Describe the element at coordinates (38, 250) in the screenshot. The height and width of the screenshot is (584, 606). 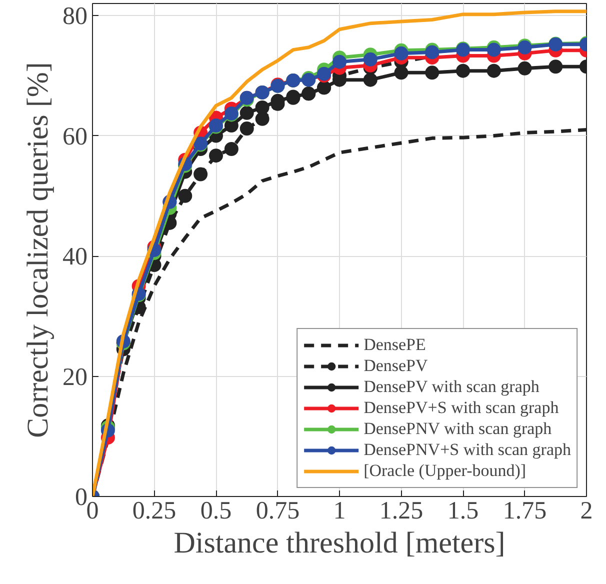
I see `y-axis-title: Correctly localized queries [%]` at that location.